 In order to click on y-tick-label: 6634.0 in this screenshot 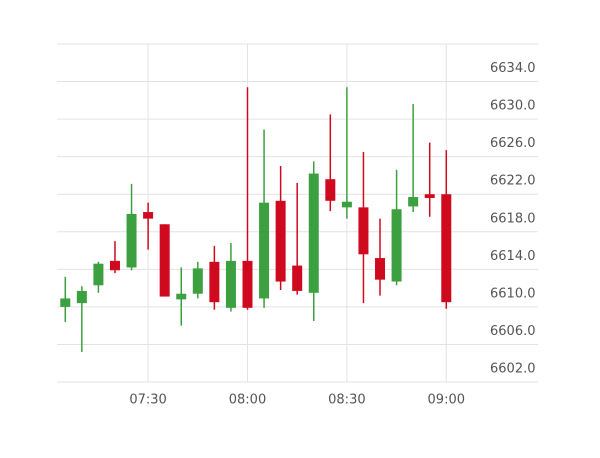, I will do `click(513, 68)`.